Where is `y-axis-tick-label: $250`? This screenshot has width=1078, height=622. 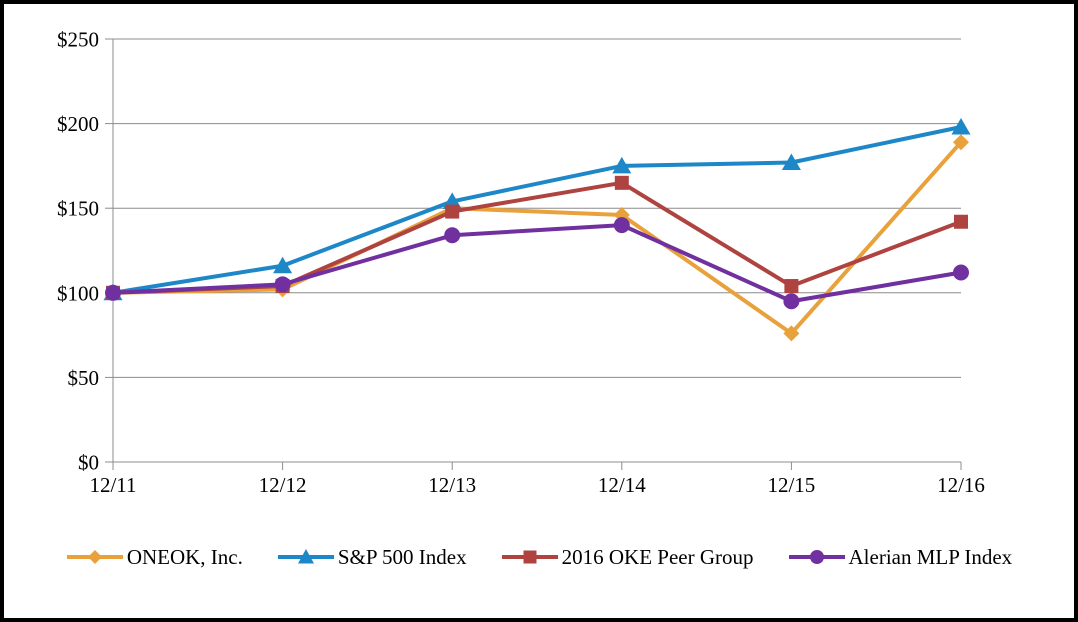 y-axis-tick-label: $250 is located at coordinates (78, 40).